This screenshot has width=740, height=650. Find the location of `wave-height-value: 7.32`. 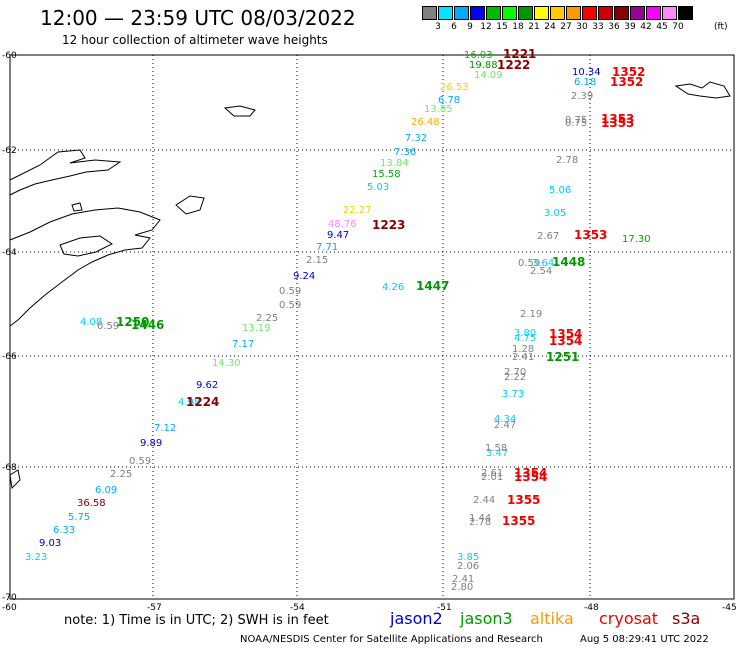

wave-height-value: 7.32 is located at coordinates (416, 138).